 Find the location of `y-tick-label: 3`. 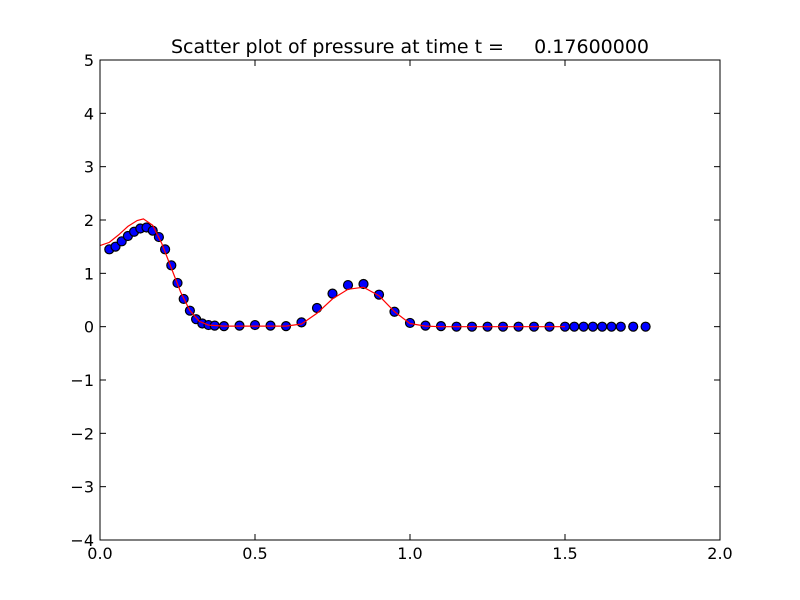

y-tick-label: 3 is located at coordinates (89, 167).